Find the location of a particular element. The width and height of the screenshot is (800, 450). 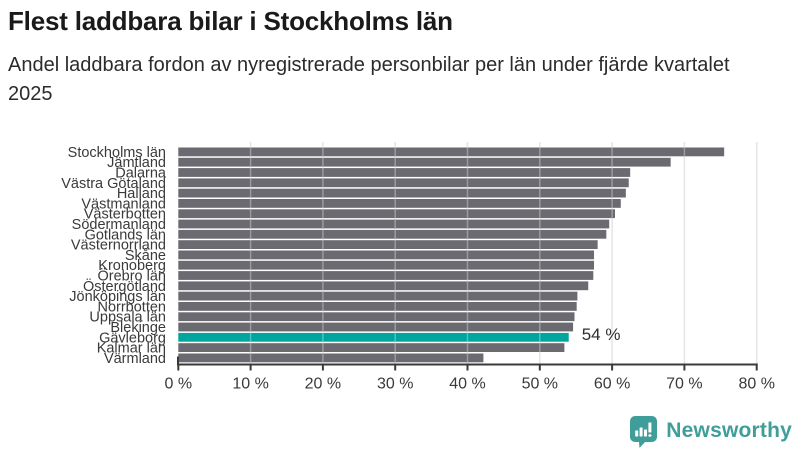

category-label-v-sternorrland: Västernorrland is located at coordinates (118, 246).